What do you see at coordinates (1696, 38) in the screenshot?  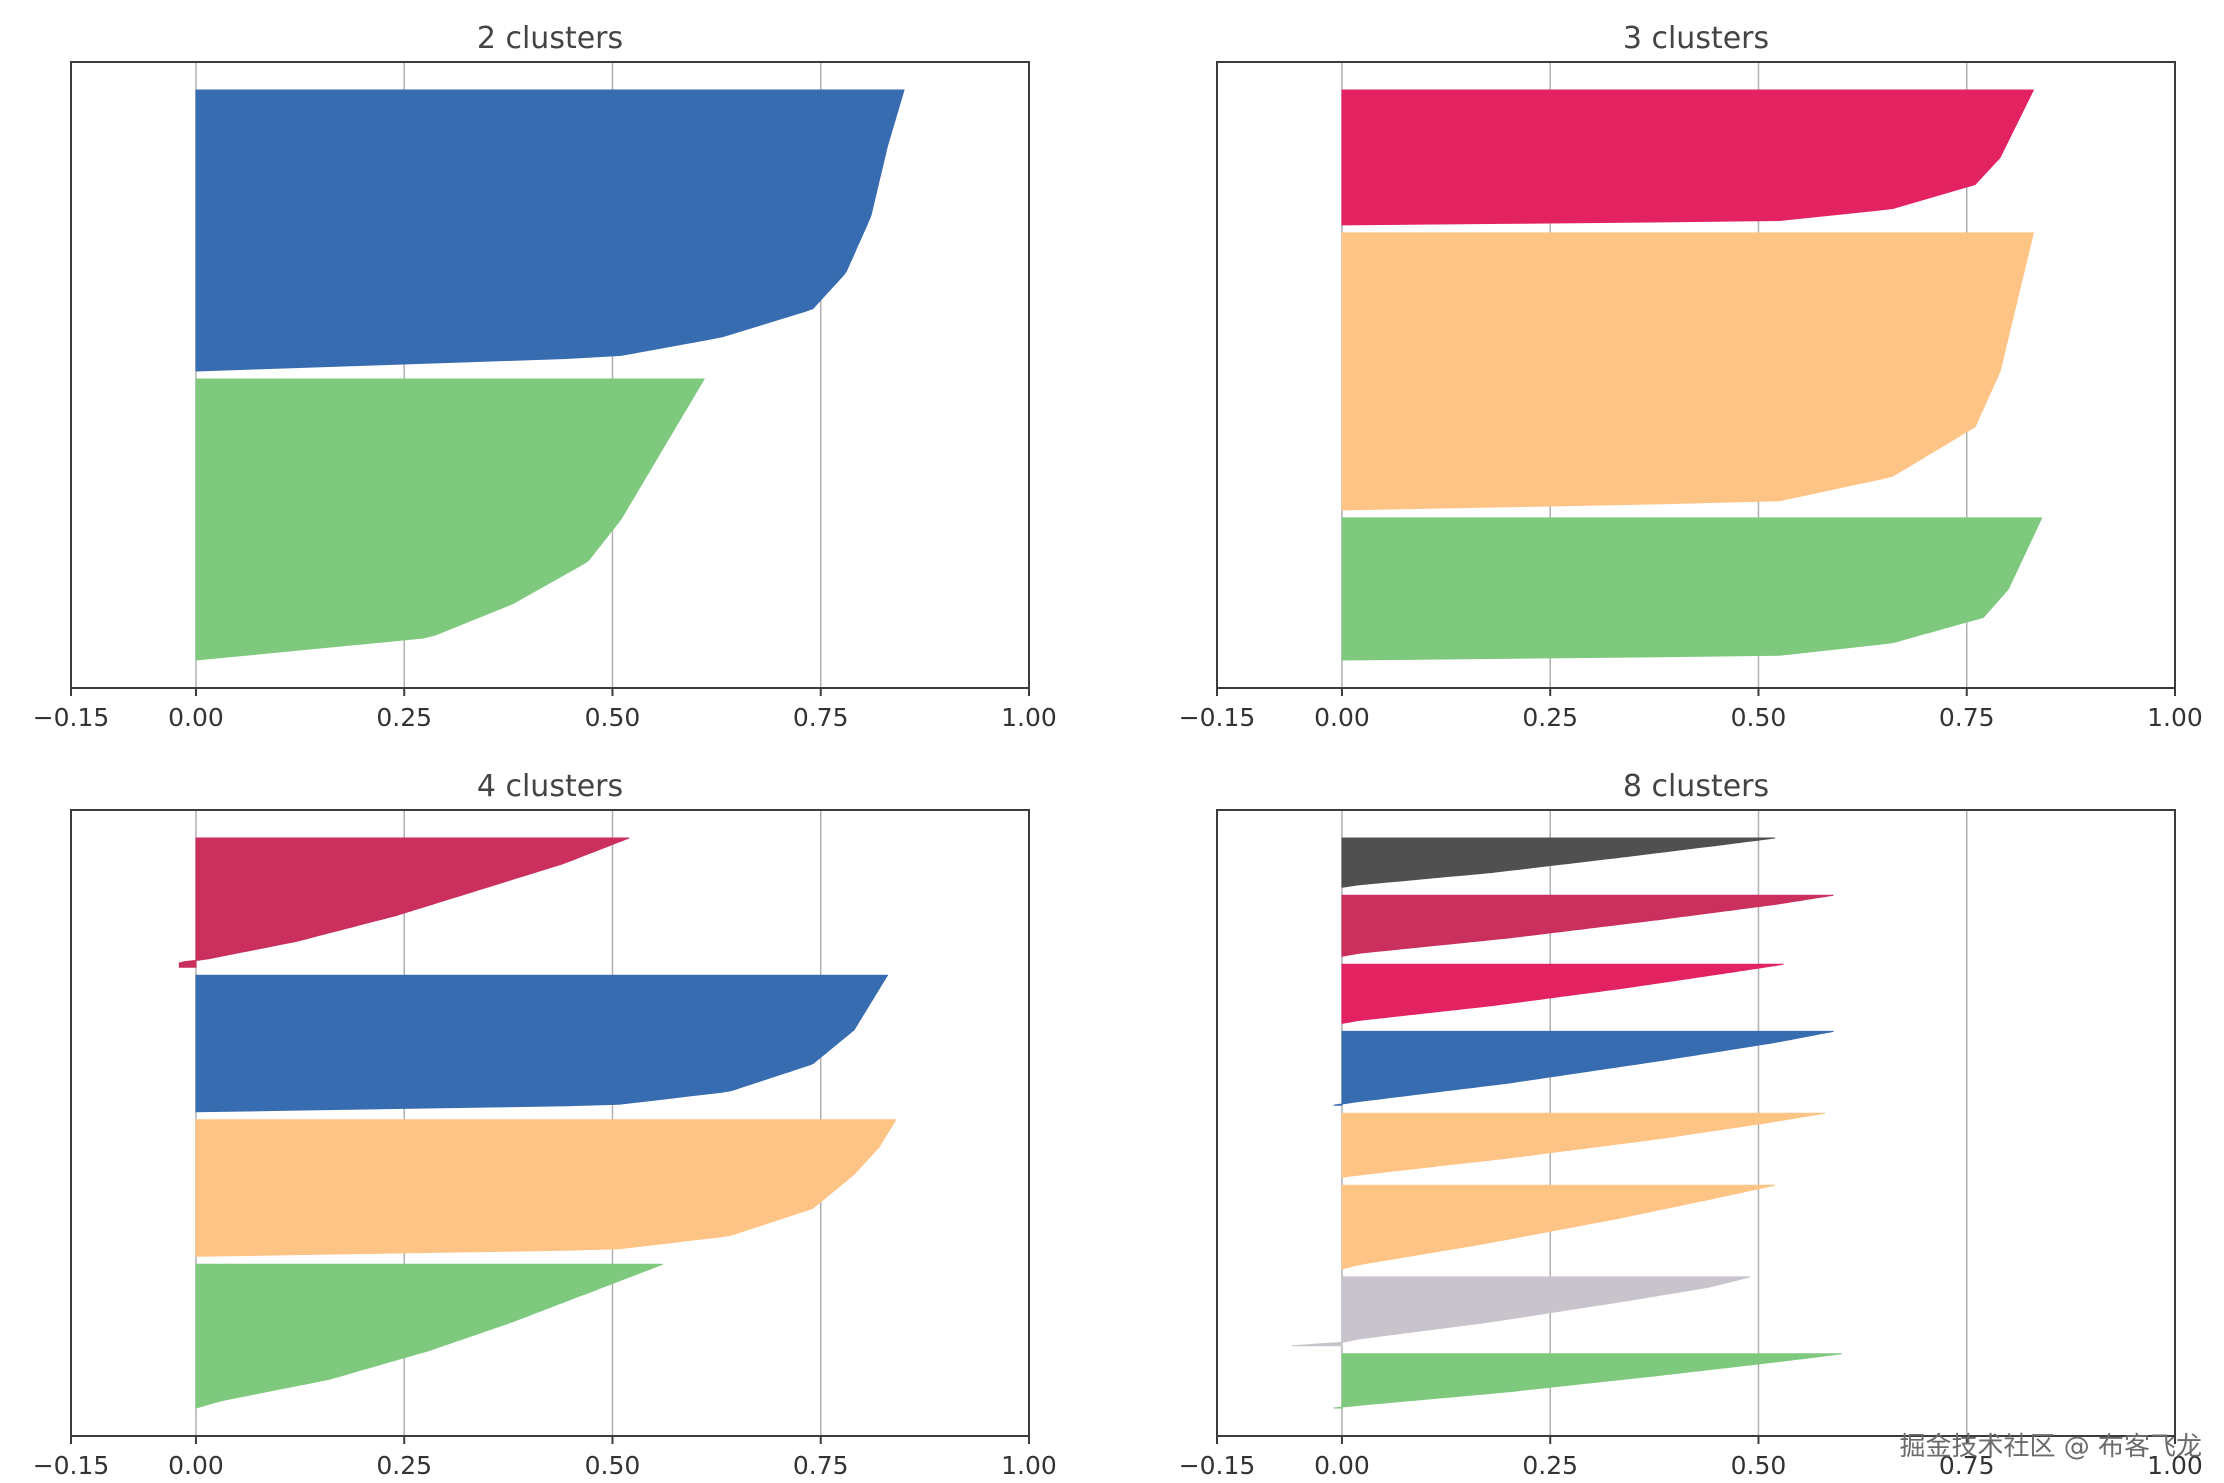 I see `subplot-title: 3 clusters` at bounding box center [1696, 38].